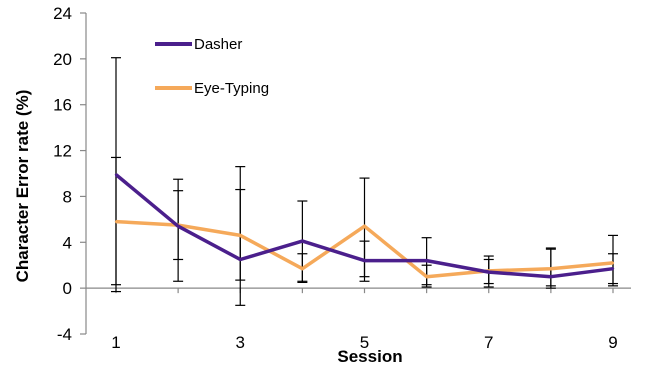  I want to click on x-tick-label: 7, so click(488, 342).